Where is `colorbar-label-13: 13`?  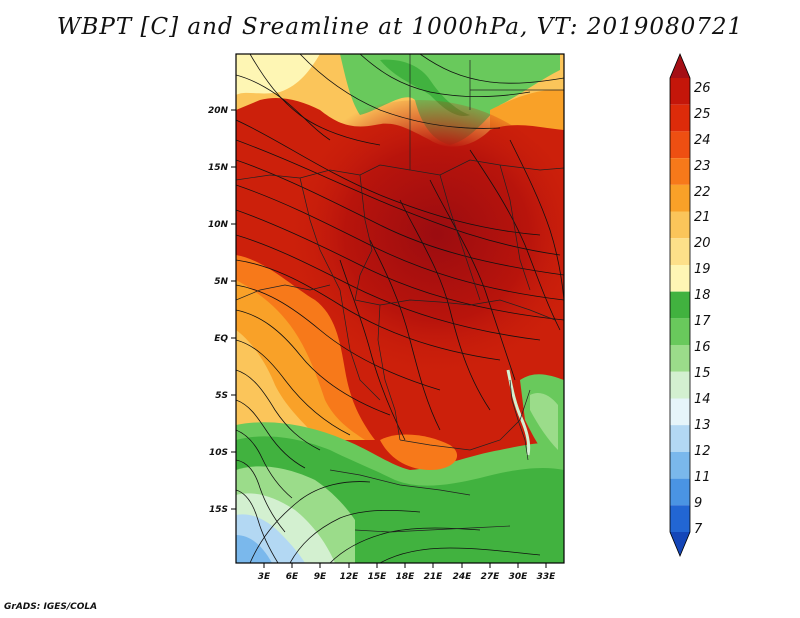
colorbar-label-13: 13 is located at coordinates (702, 425).